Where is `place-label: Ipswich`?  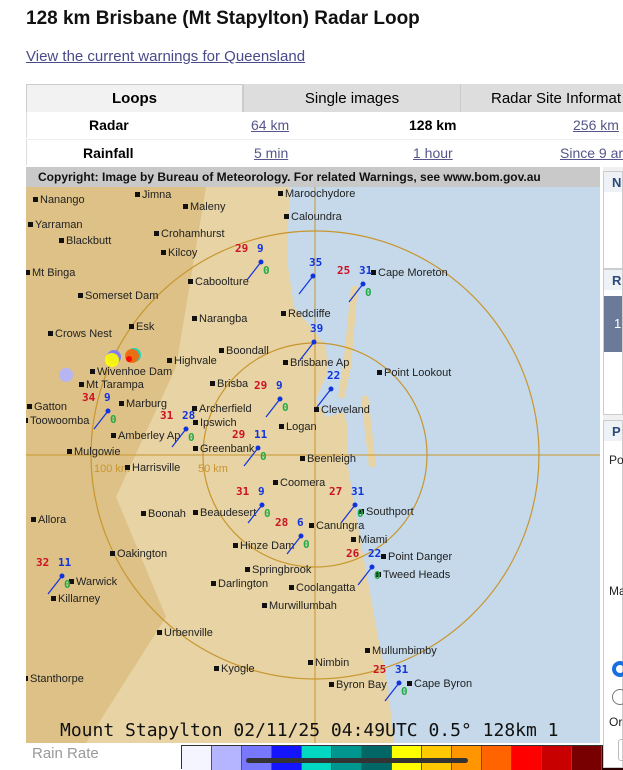
place-label: Ipswich is located at coordinates (218, 423).